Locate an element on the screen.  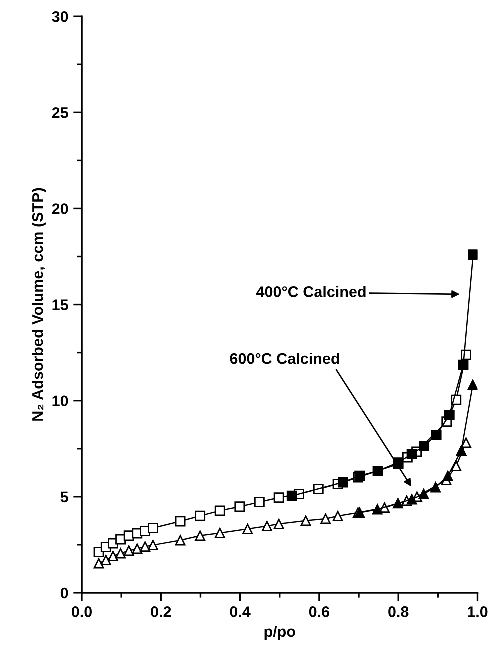
x-tick-label: 0.6 is located at coordinates (319, 612).